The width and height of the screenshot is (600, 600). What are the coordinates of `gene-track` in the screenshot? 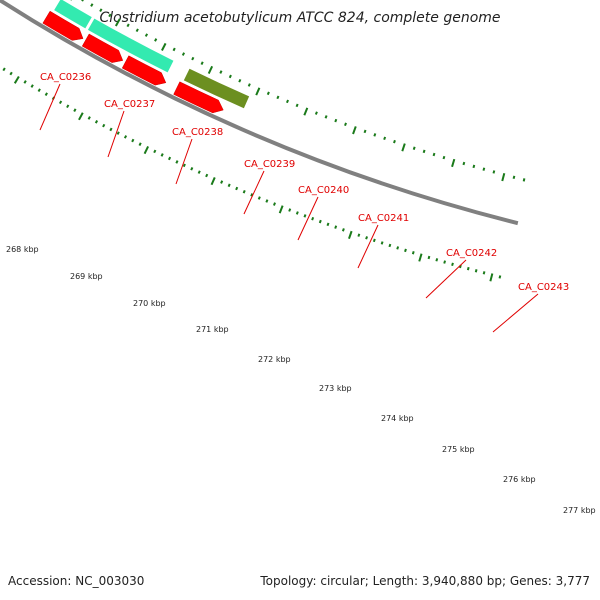 It's located at (152, 54).